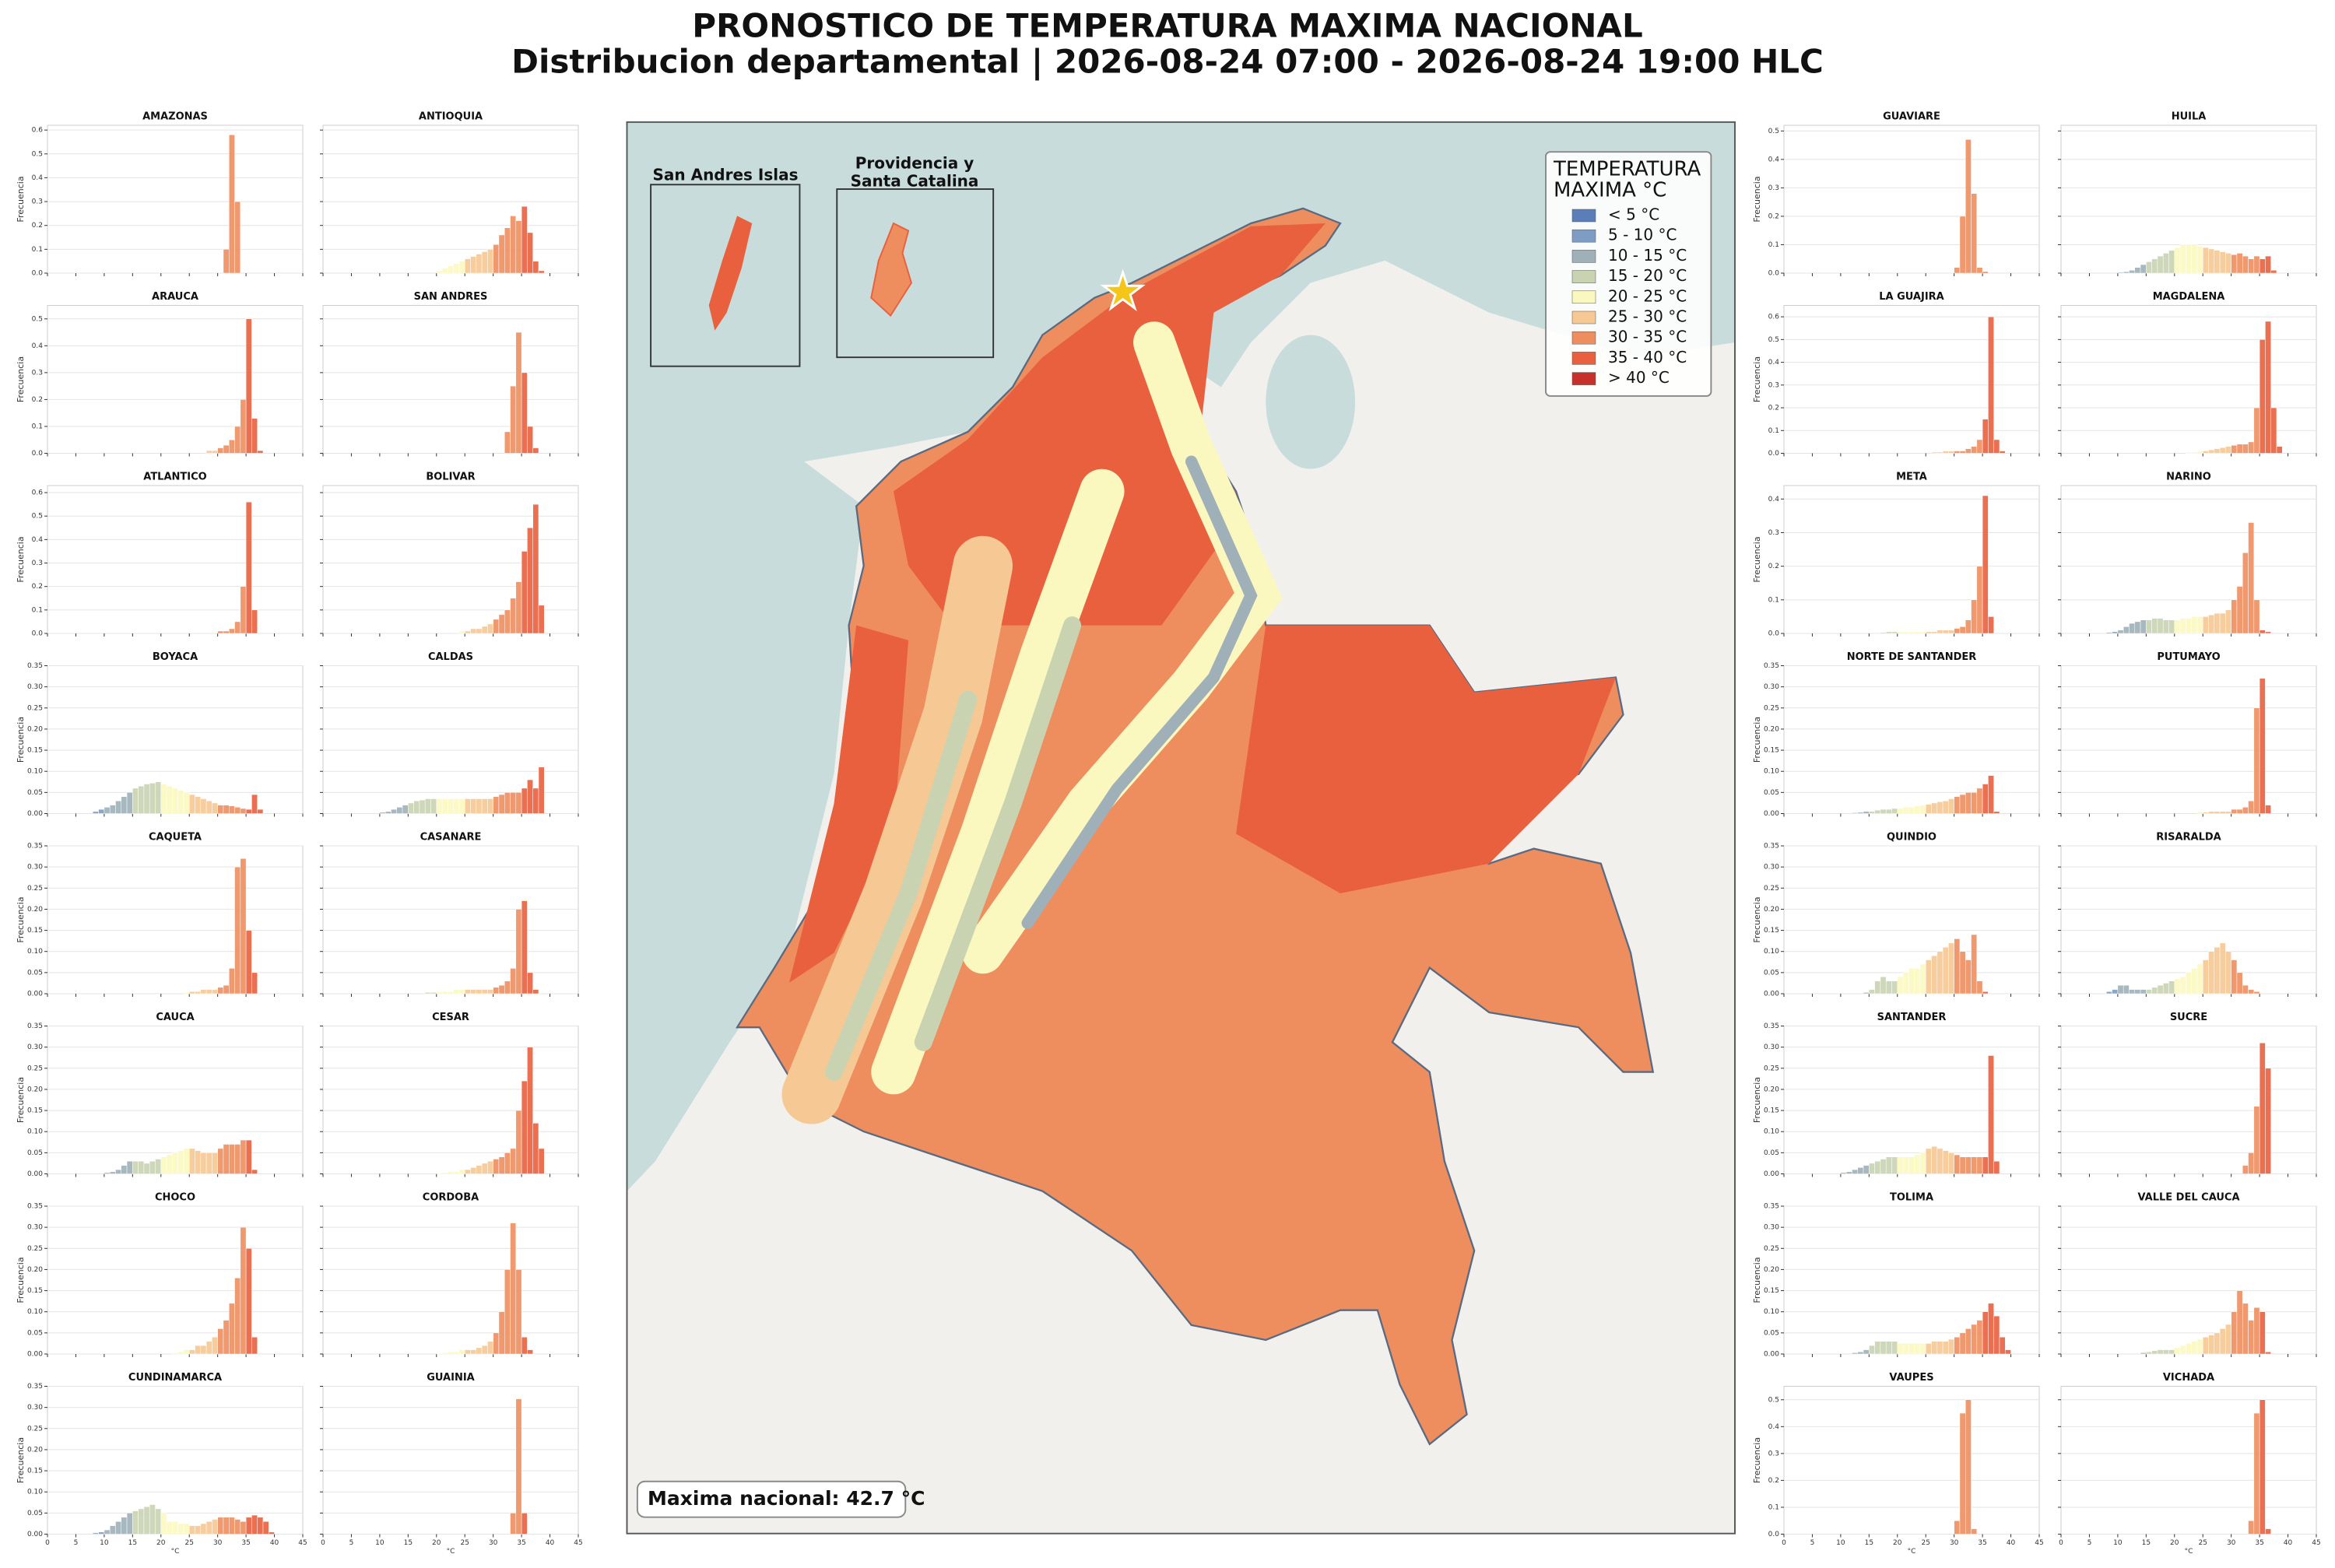 The image size is (2335, 1568). What do you see at coordinates (35, 1429) in the screenshot?
I see `y-tick-label: 0.25` at bounding box center [35, 1429].